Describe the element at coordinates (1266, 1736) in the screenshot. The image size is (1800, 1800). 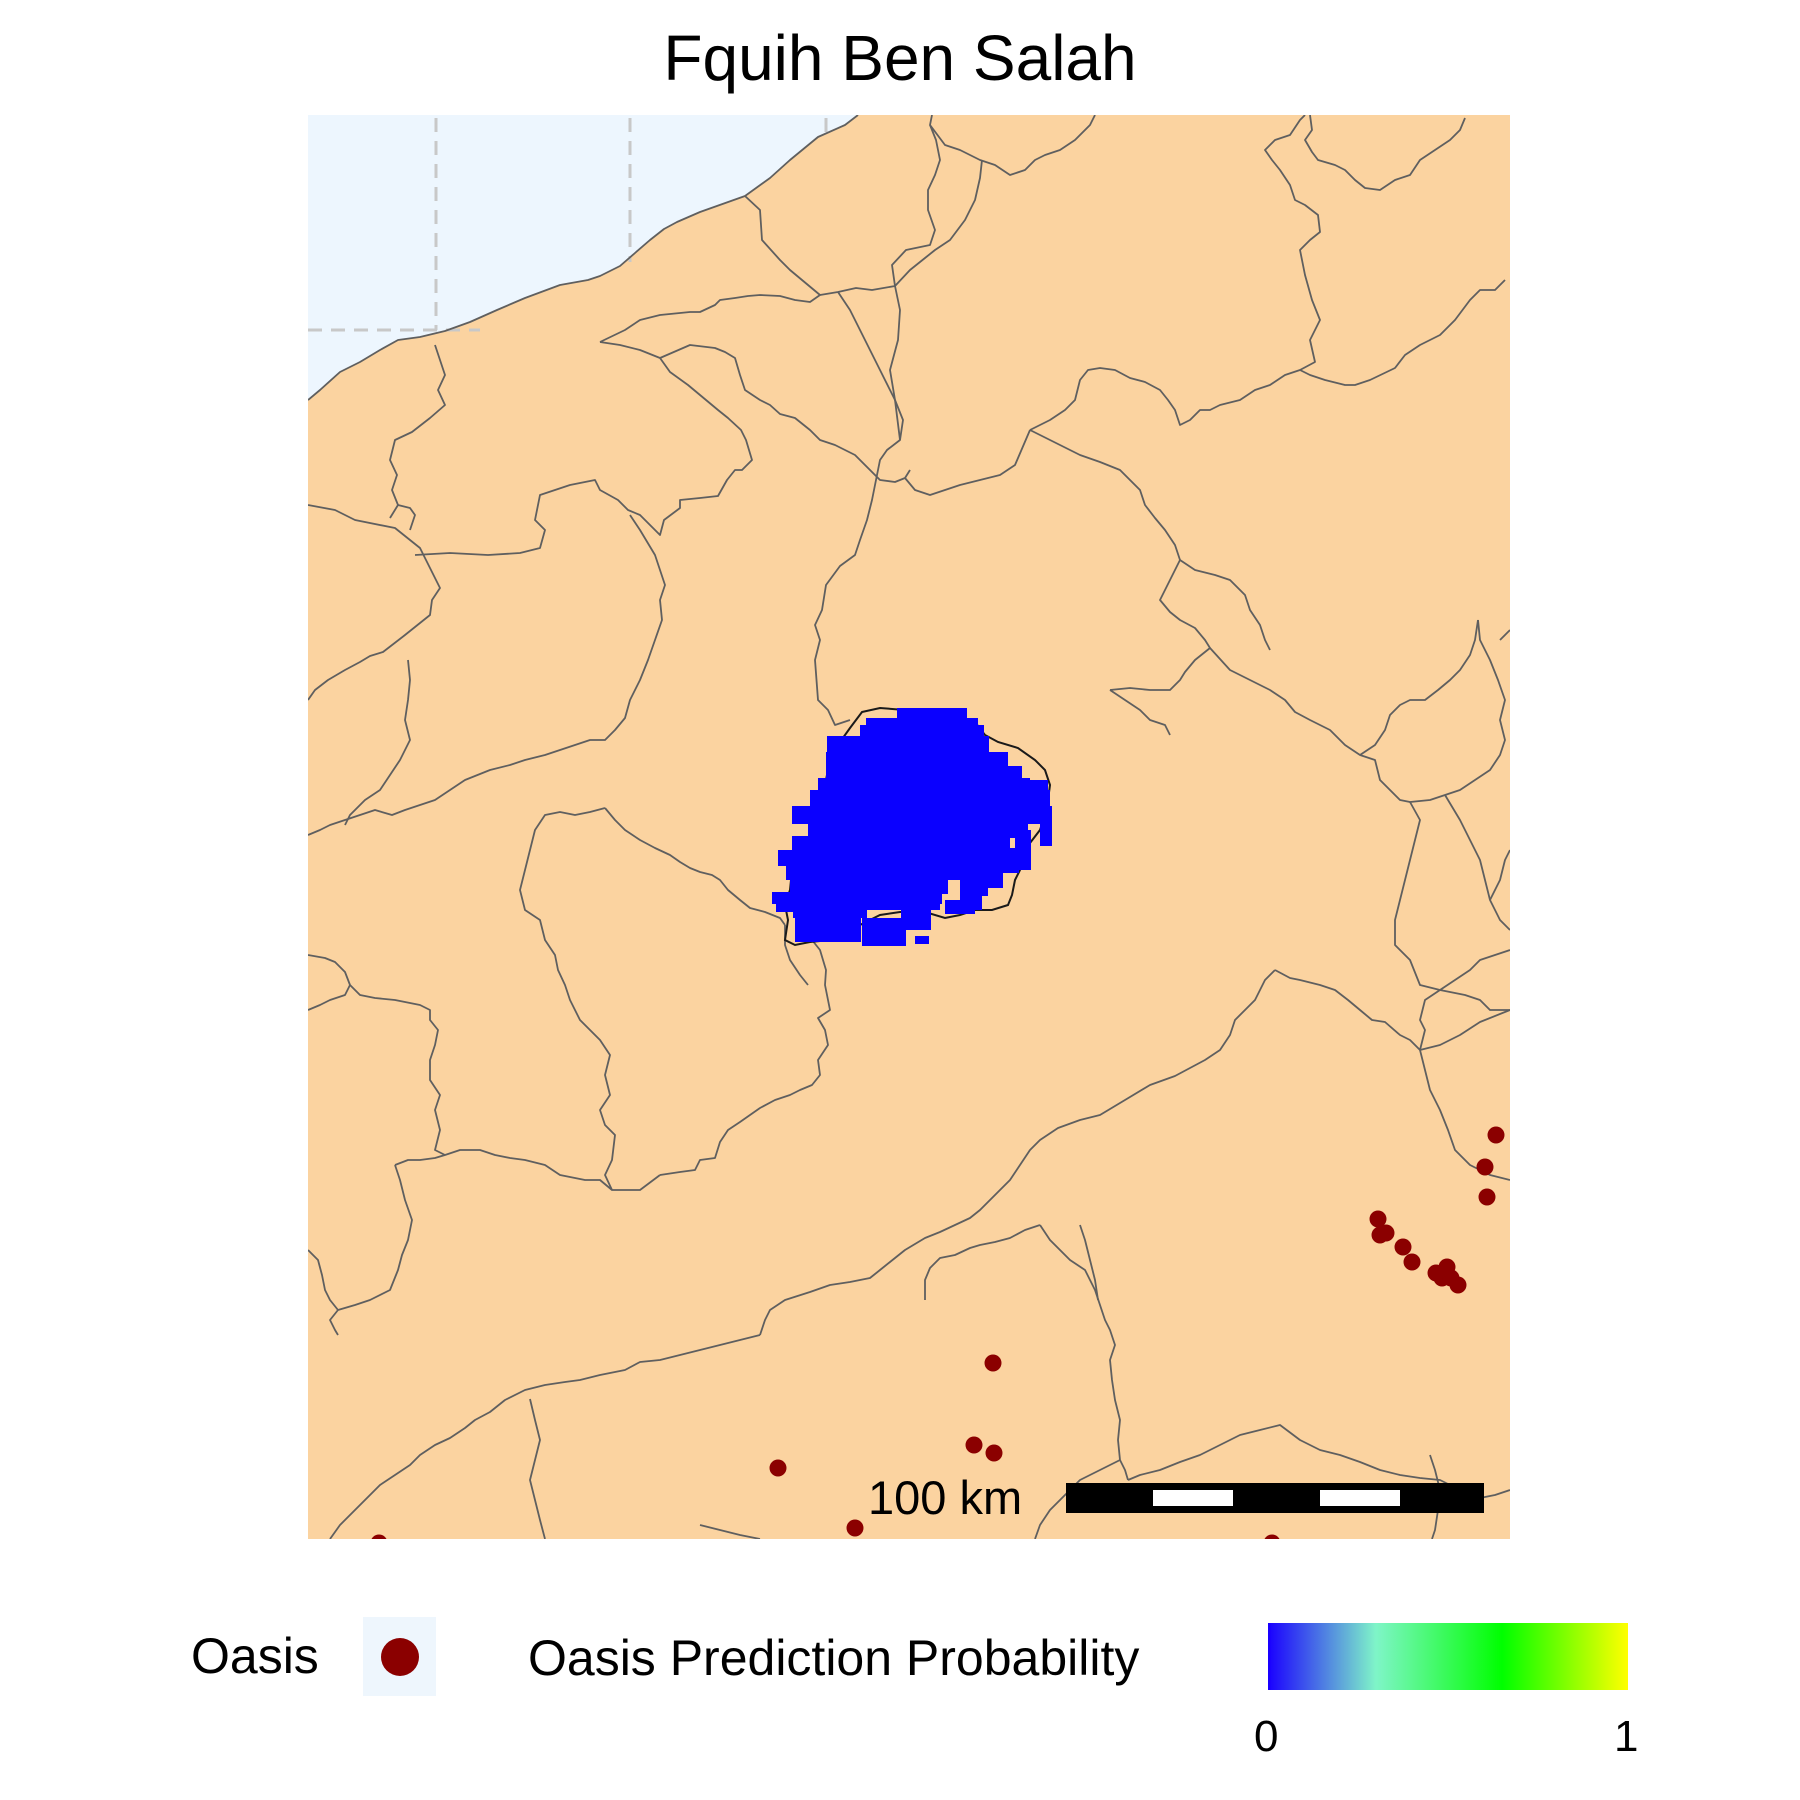
I see `colorbar-min-label: 0` at that location.